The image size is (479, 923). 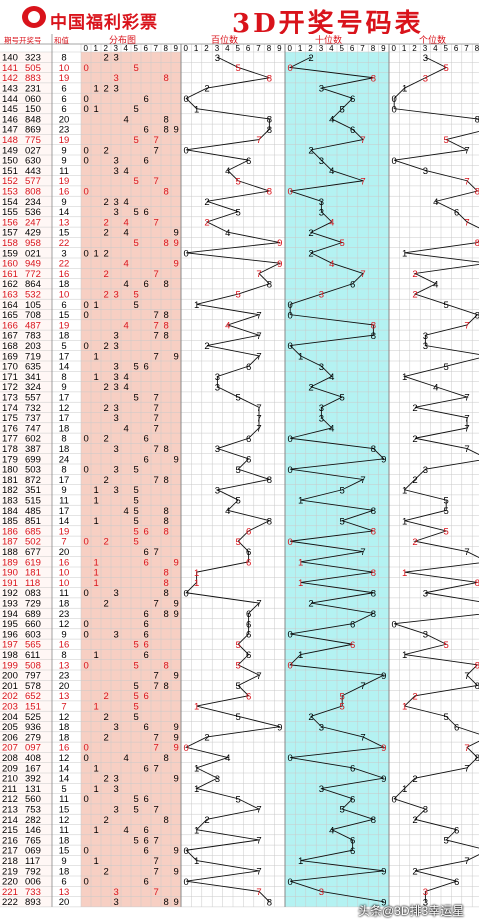 I want to click on period-number: 172, so click(x=10, y=387).